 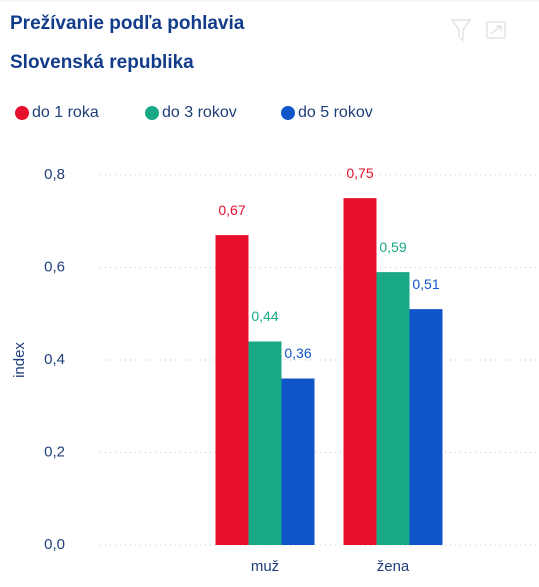 I want to click on legend-label: do 3 rokov, so click(x=199, y=112).